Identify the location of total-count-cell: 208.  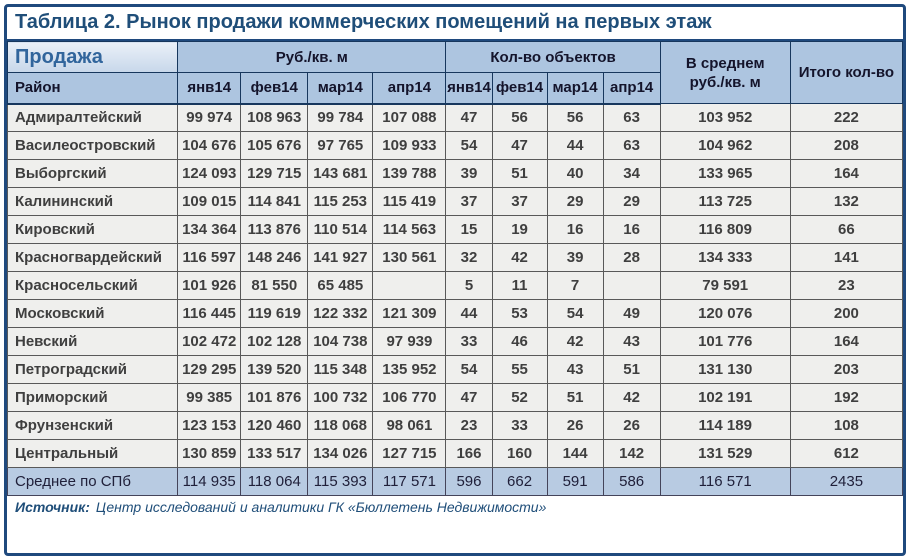
(846, 145).